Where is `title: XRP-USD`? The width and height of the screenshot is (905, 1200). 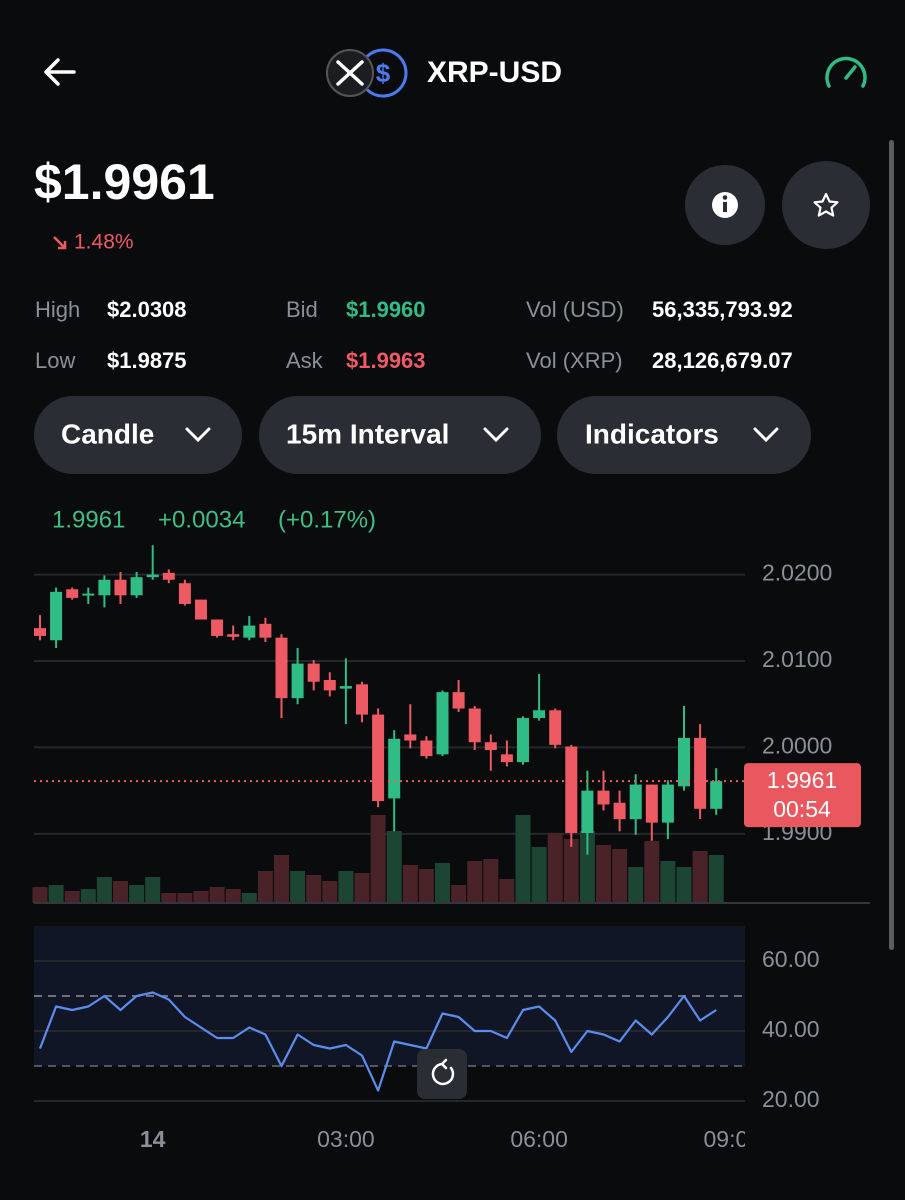 title: XRP-USD is located at coordinates (494, 72).